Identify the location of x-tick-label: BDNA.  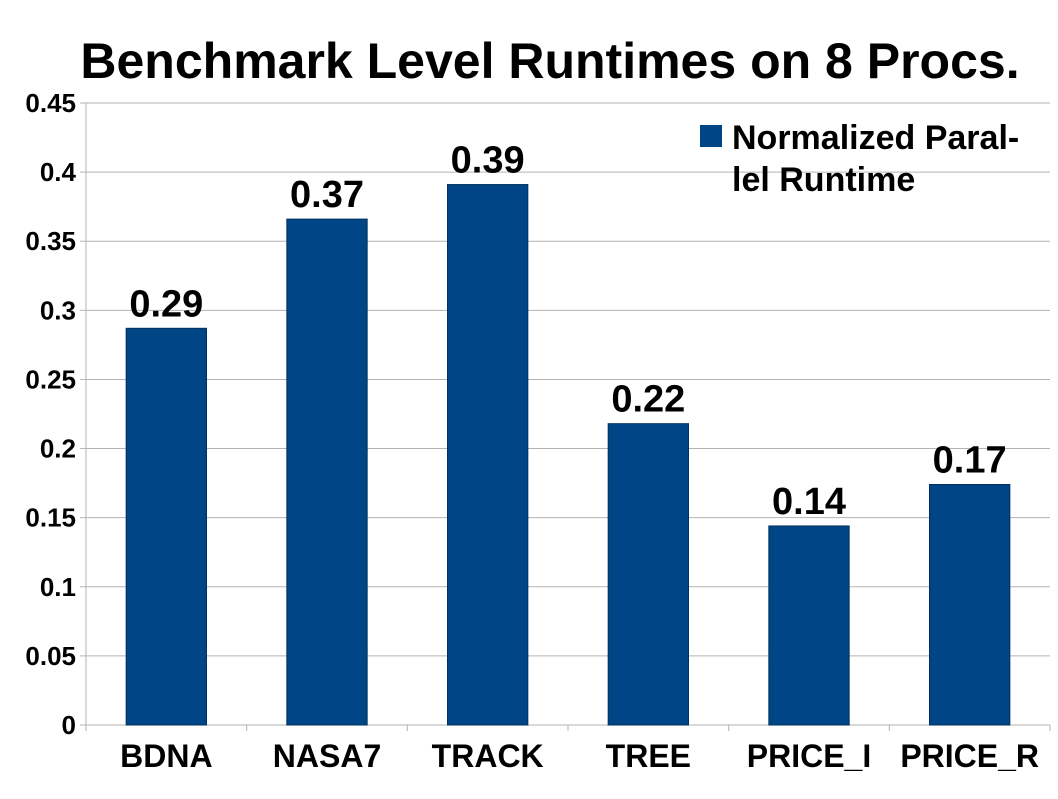
(166, 756).